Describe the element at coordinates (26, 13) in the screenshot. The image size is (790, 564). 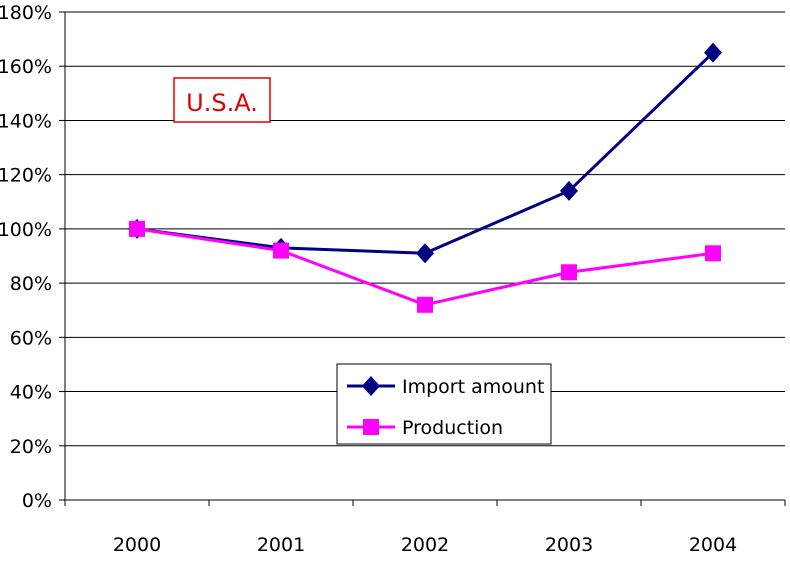
I see `y-tick-label: 180%` at that location.